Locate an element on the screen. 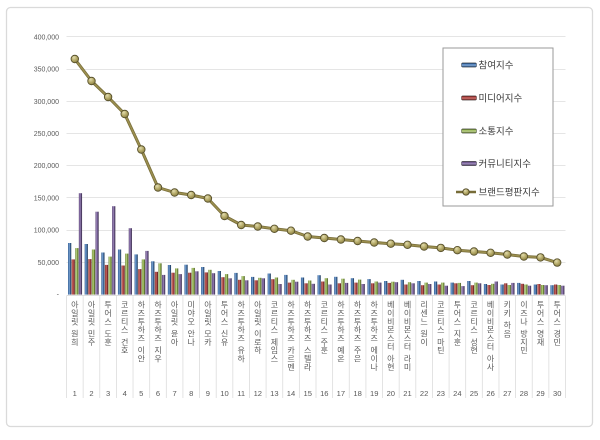 This screenshot has width=600, height=440. svg-text: 14 is located at coordinates (291, 393).